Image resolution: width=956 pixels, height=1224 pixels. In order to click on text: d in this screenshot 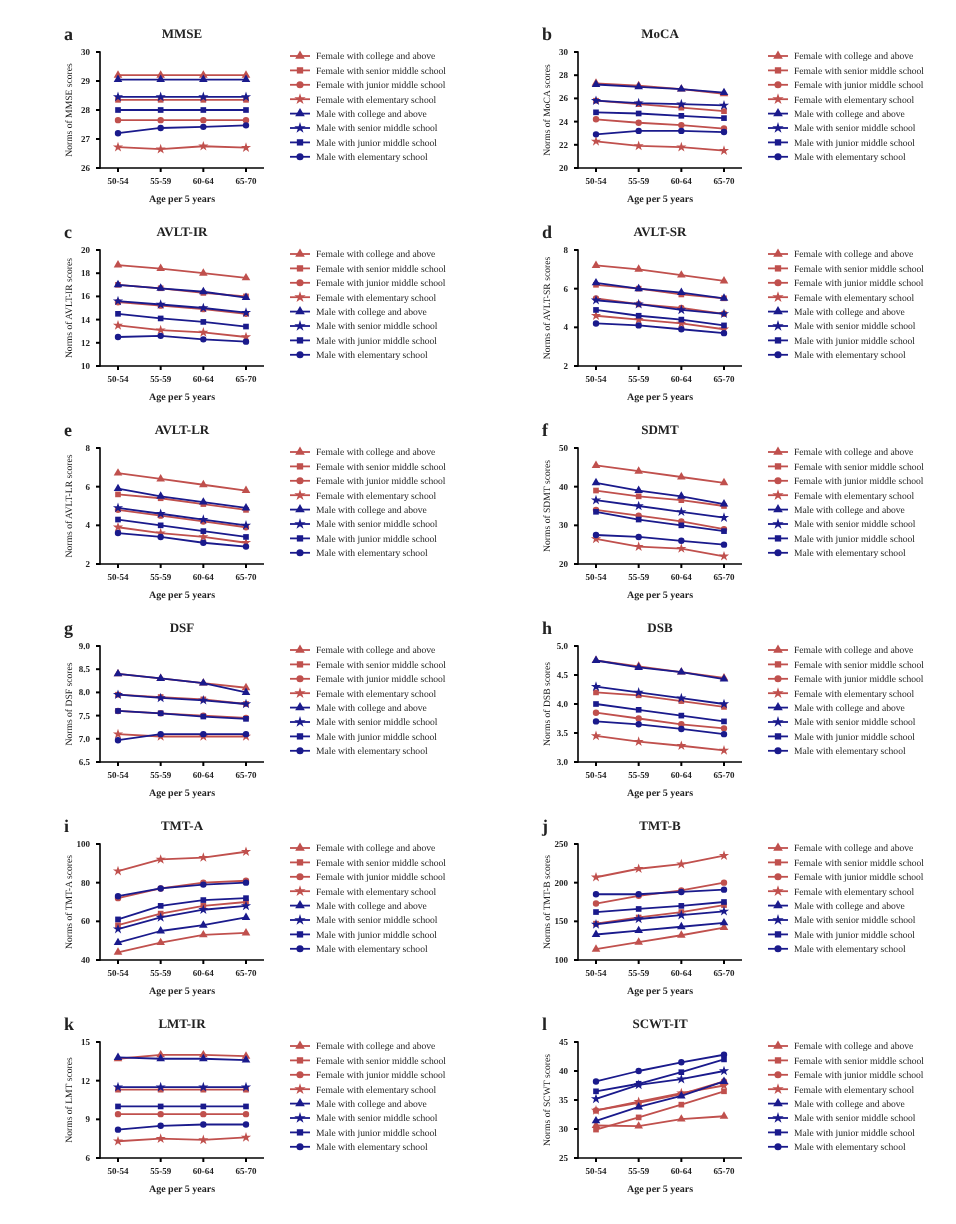, I will do `click(547, 232)`.